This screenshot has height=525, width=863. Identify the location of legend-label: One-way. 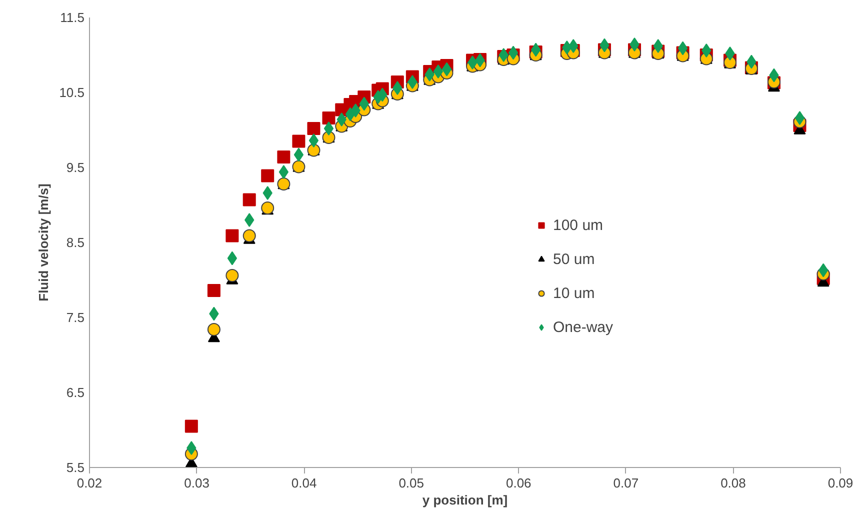
(583, 327).